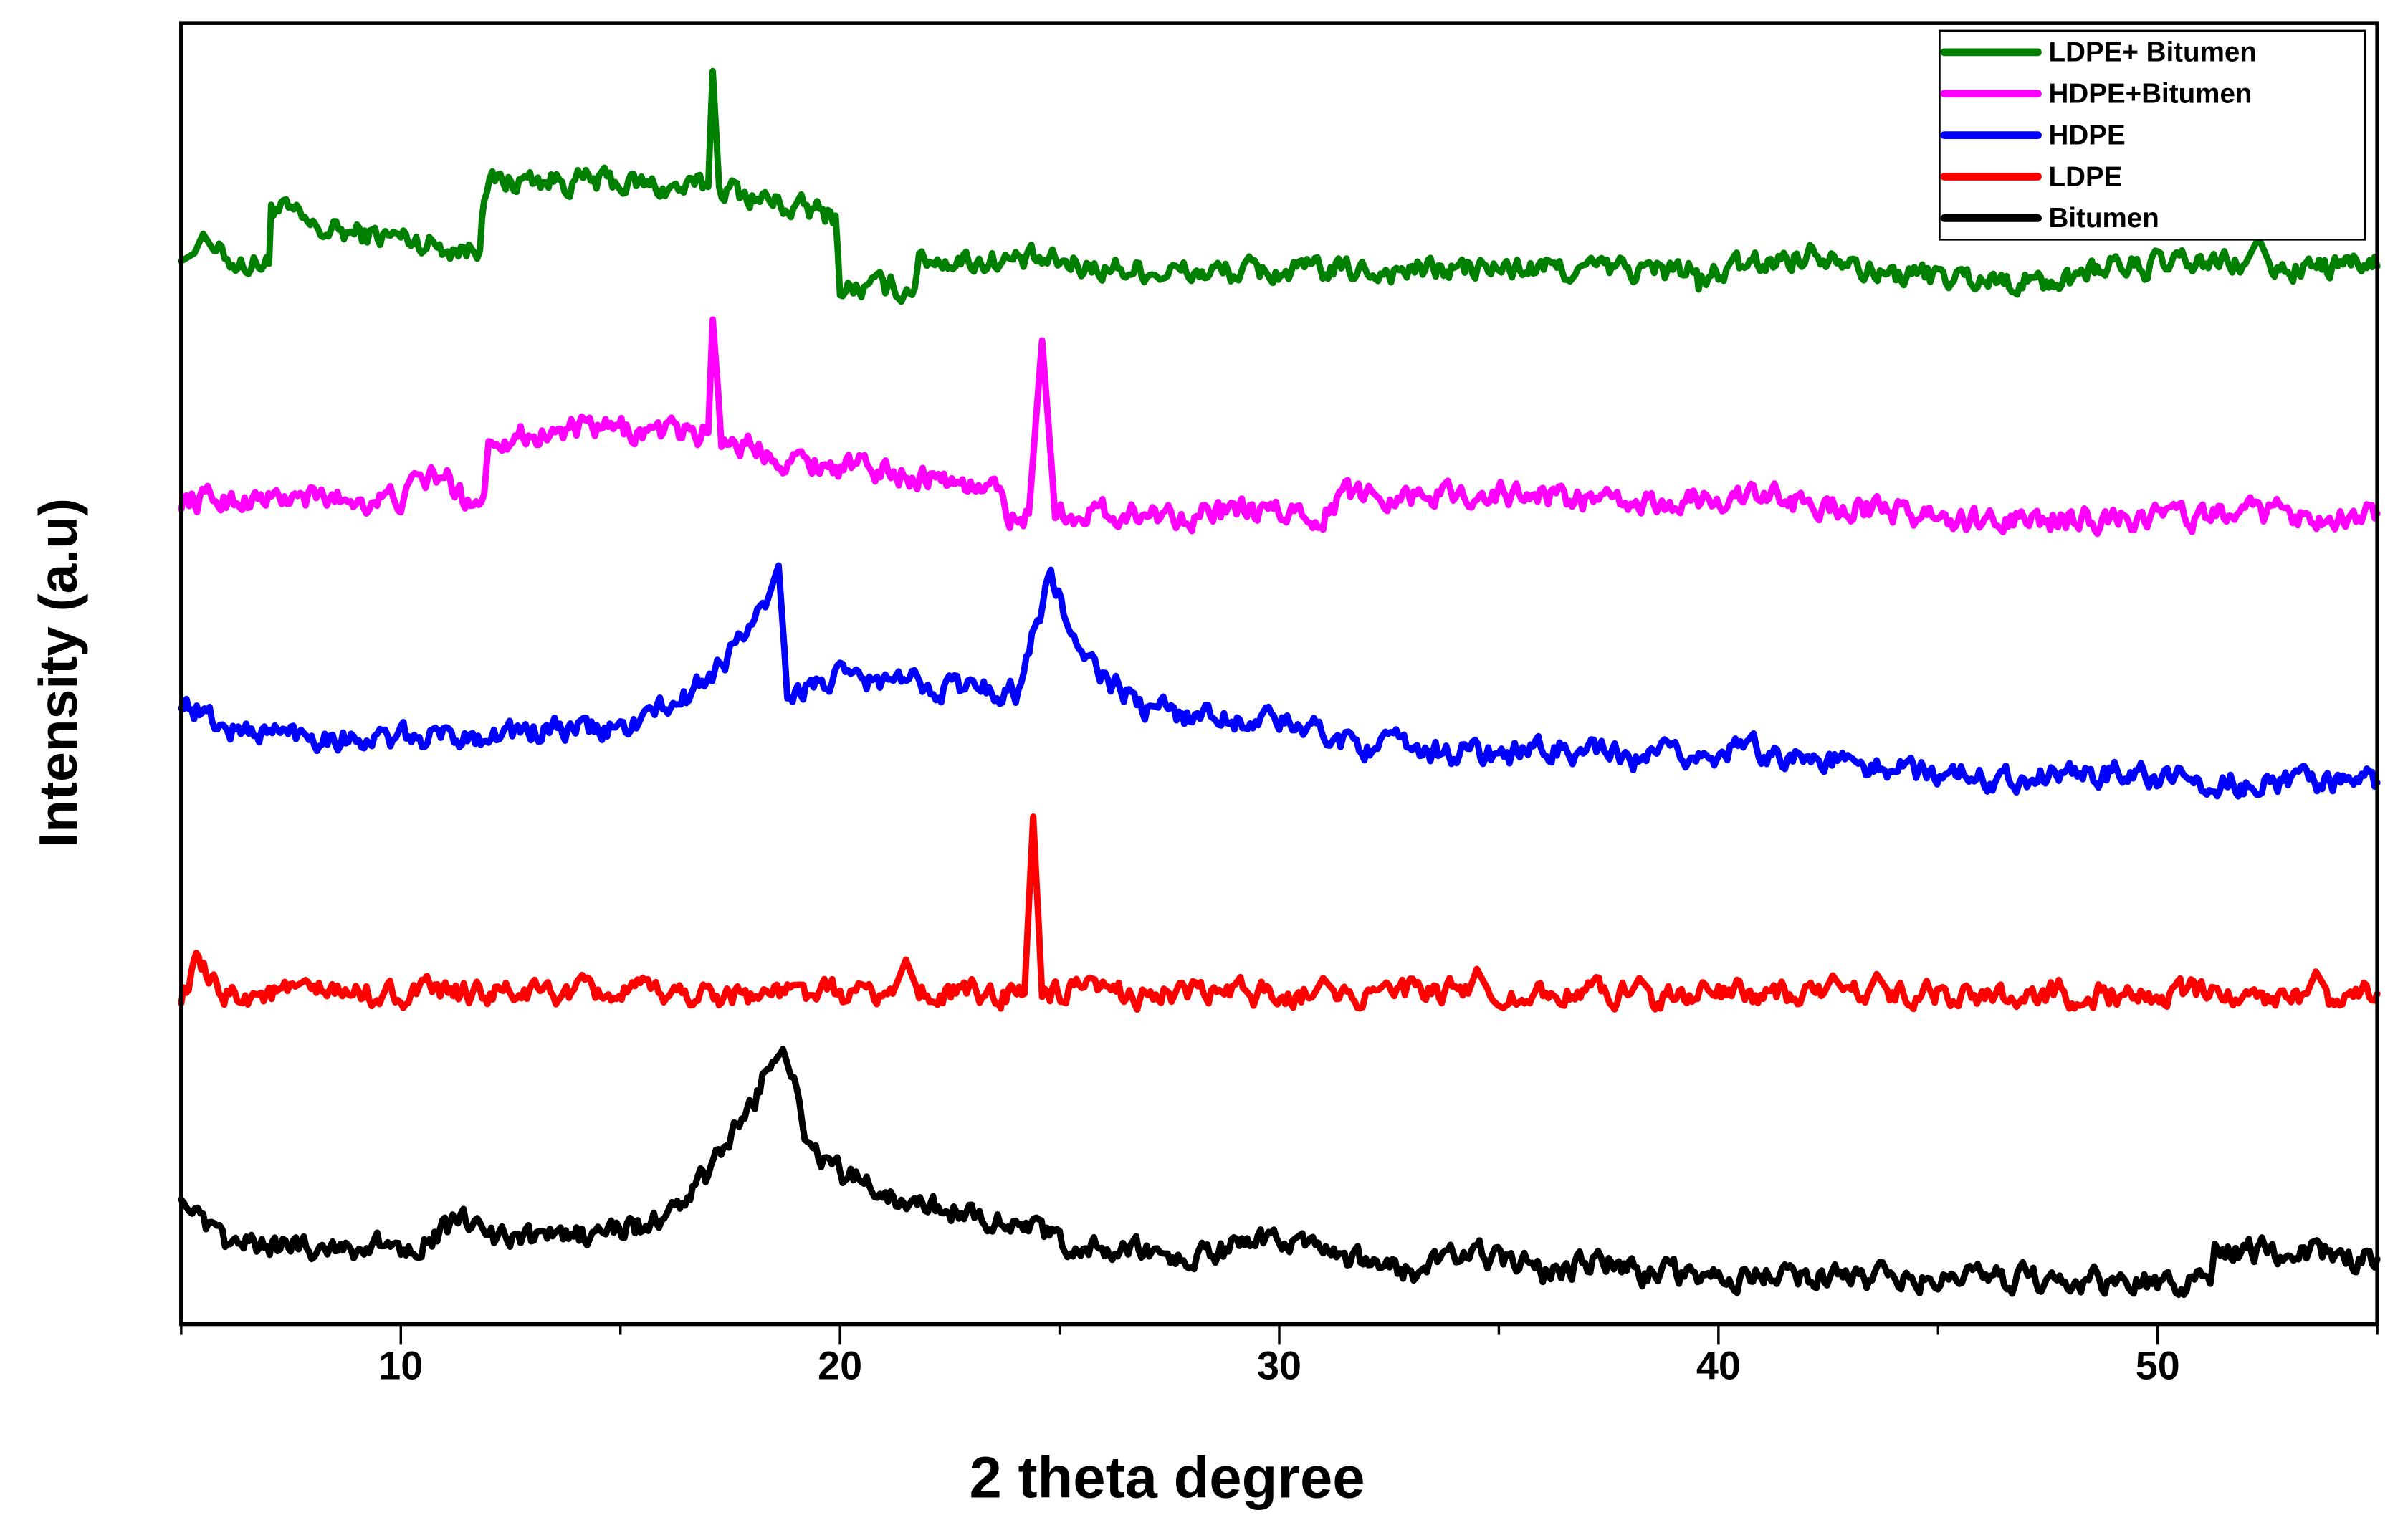  I want to click on y-axis-title: Intensity (a.u), so click(58, 673).